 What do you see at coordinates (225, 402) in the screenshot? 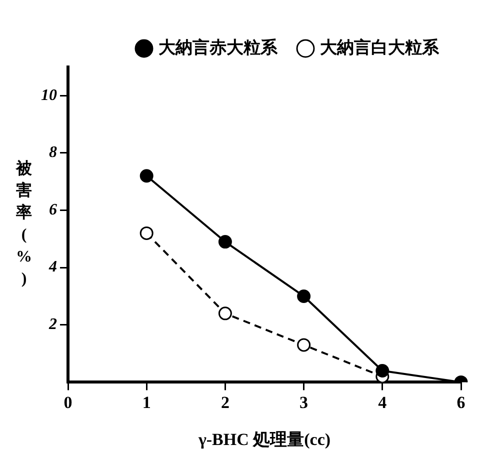
I see `x-tick-label: 2` at bounding box center [225, 402].